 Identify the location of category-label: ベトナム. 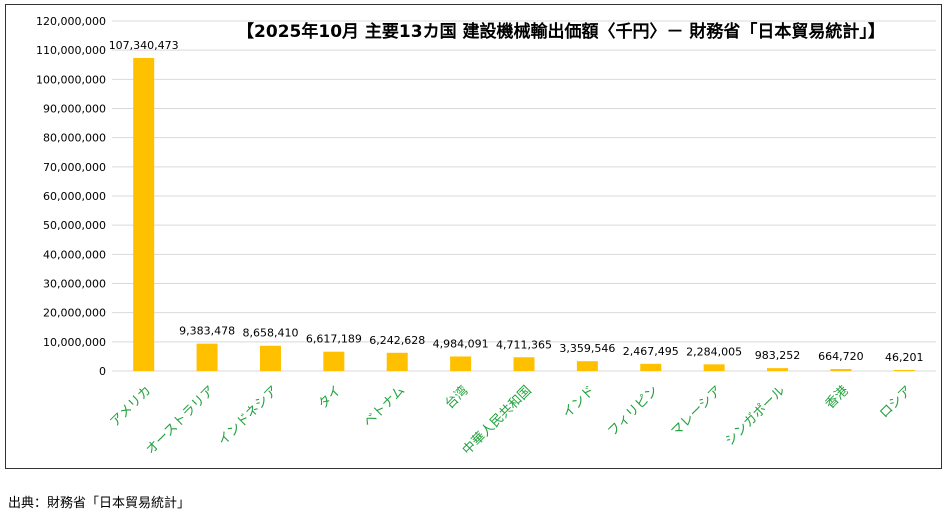
(384, 406).